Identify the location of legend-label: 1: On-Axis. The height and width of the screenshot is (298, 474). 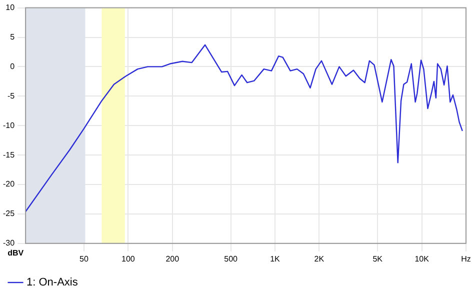
(52, 282).